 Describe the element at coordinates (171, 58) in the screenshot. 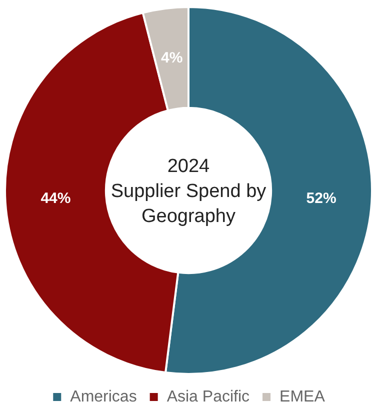

I see `data-label: 4%` at that location.